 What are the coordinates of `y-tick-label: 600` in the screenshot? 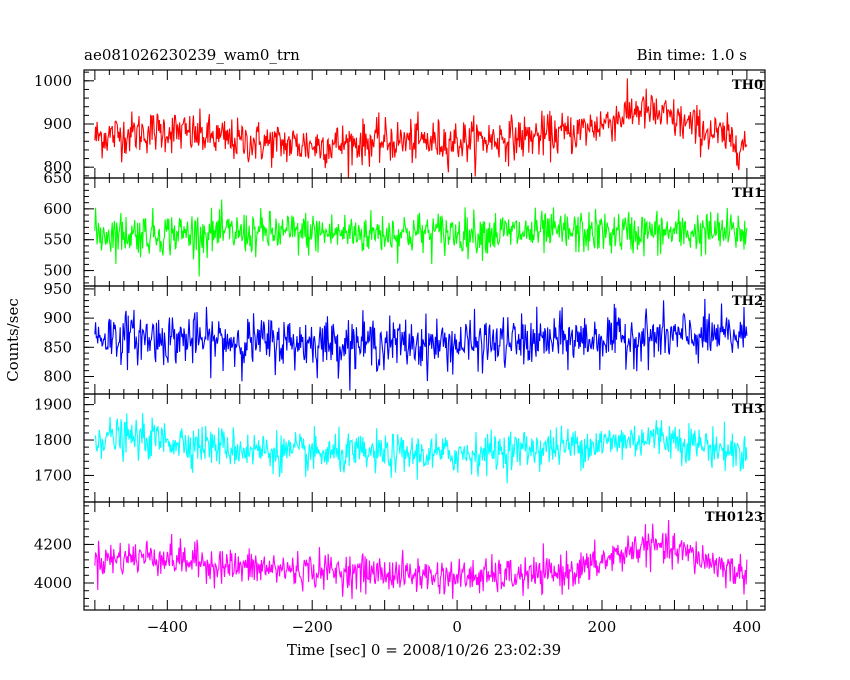 It's located at (57, 209).